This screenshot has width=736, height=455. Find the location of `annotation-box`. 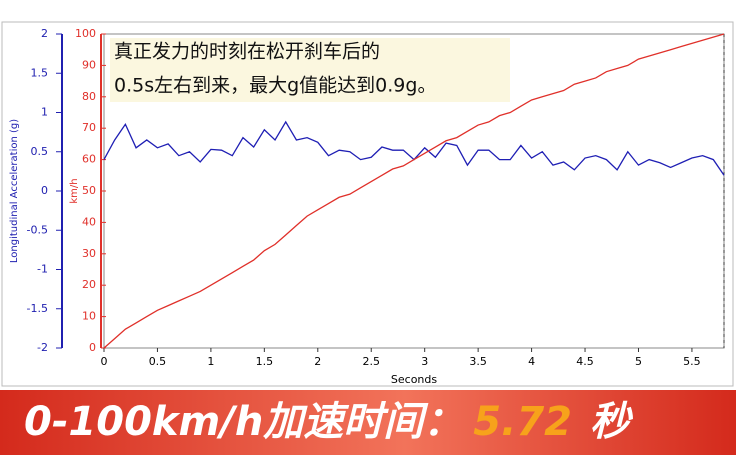

annotation-box is located at coordinates (310, 70).